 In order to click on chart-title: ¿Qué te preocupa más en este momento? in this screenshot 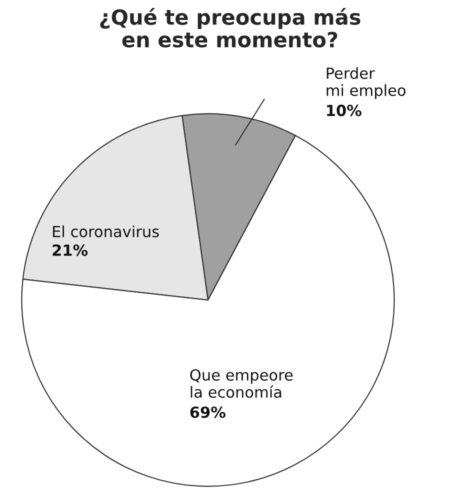, I will do `click(230, 28)`.